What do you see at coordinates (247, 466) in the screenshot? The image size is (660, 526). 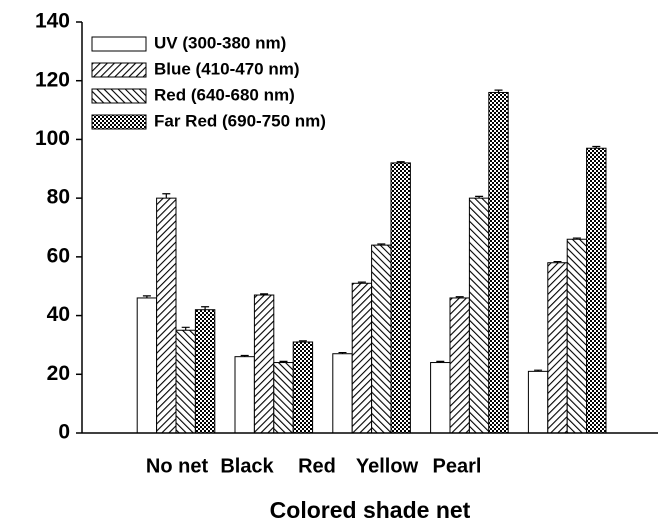 I see `x-tick-label: Black` at bounding box center [247, 466].